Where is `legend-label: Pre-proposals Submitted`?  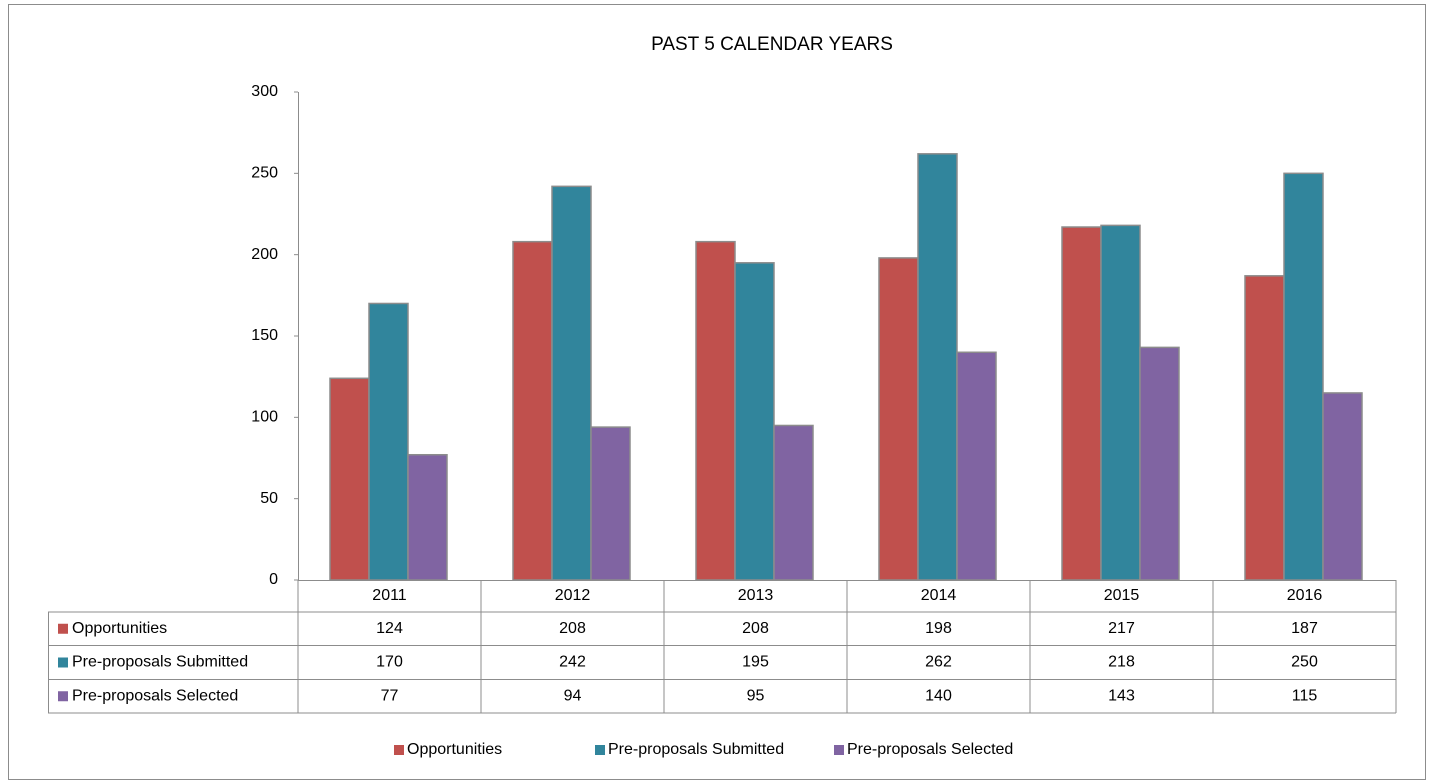
legend-label: Pre-proposals Submitted is located at coordinates (696, 749).